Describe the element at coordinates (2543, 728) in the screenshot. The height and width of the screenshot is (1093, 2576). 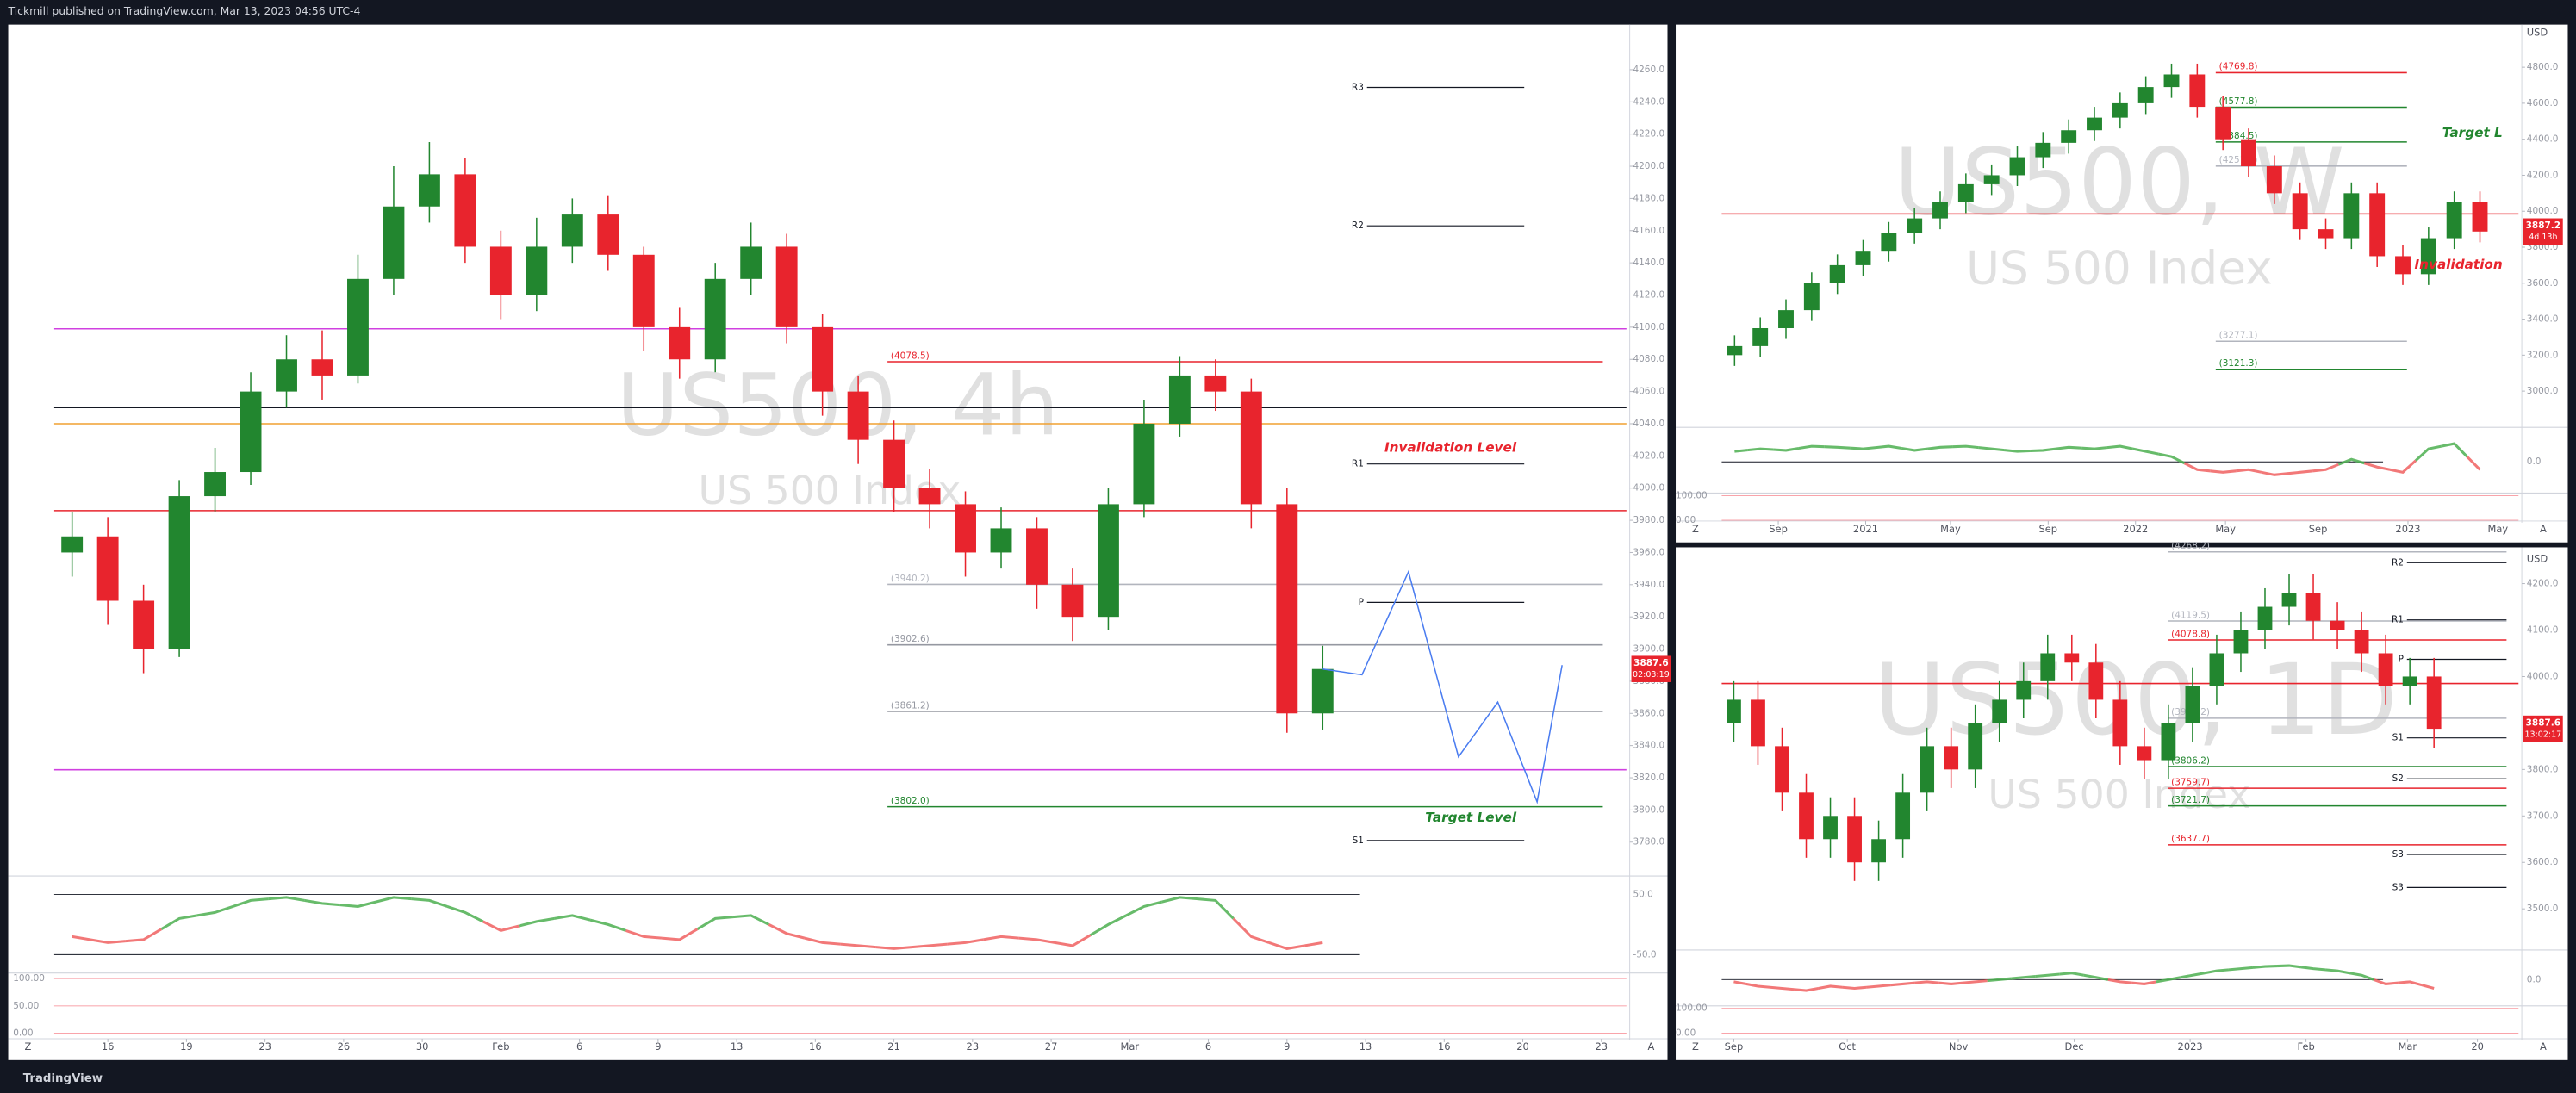
I see `last-price-box` at that location.